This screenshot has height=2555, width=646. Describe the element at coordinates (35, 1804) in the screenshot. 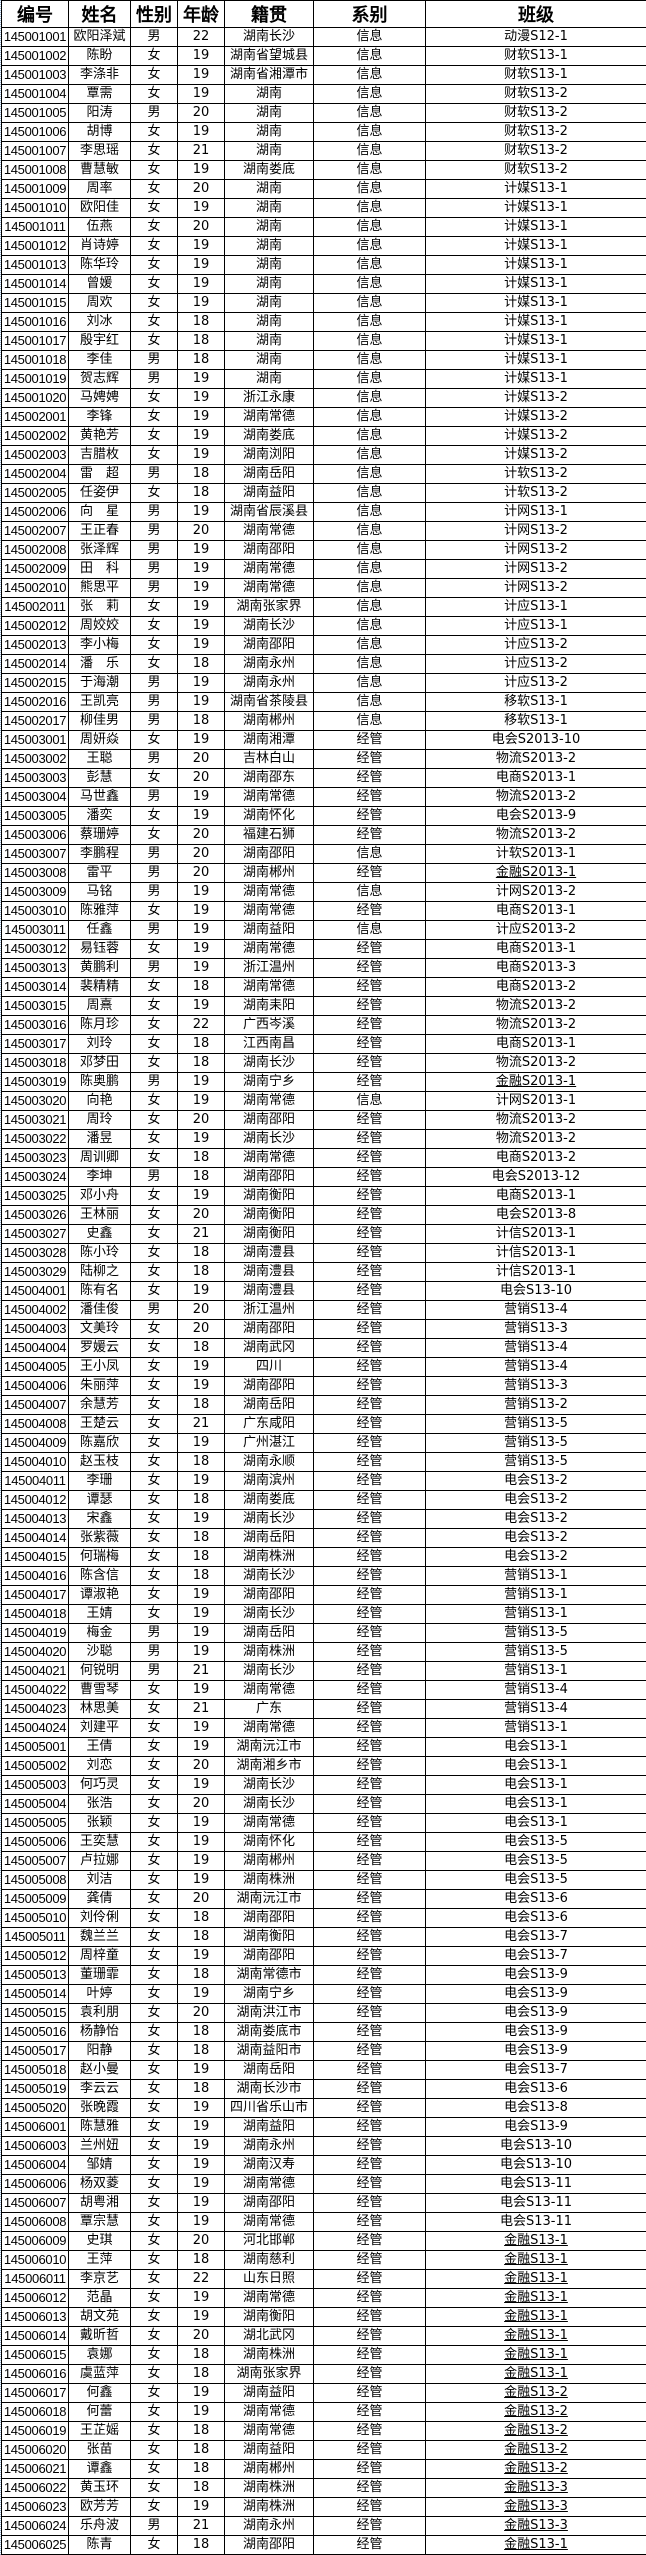

I see `cell-id: 145005004` at that location.